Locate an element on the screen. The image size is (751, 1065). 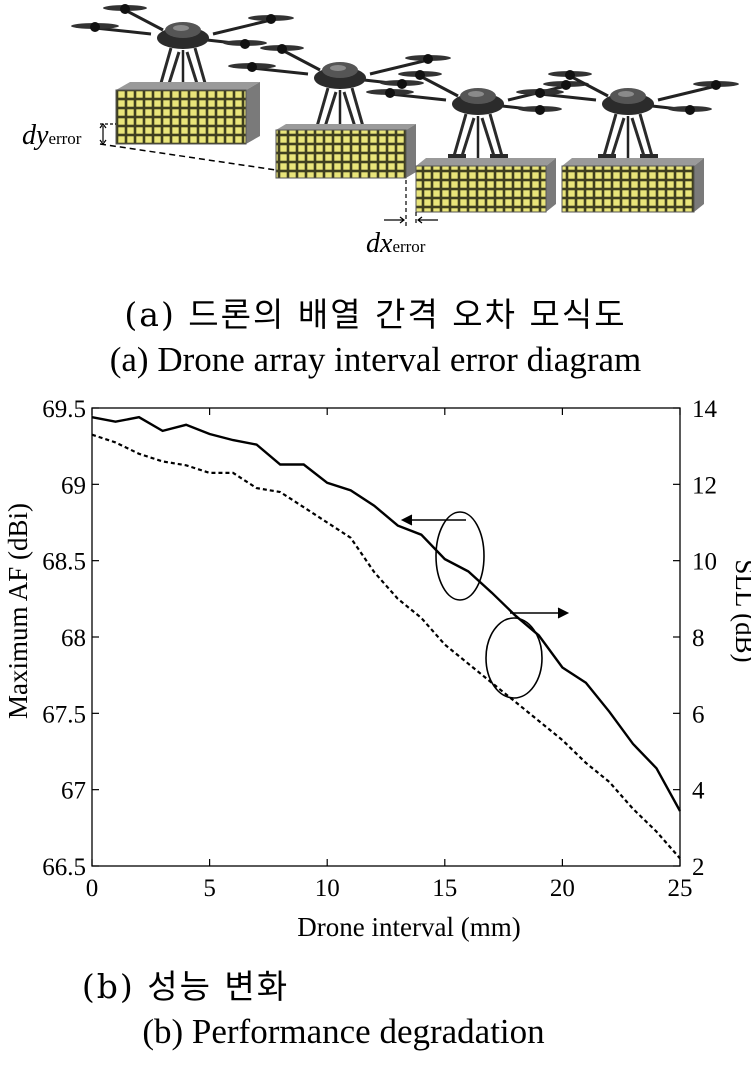
y-tick-label-right: 8 is located at coordinates (698, 638).